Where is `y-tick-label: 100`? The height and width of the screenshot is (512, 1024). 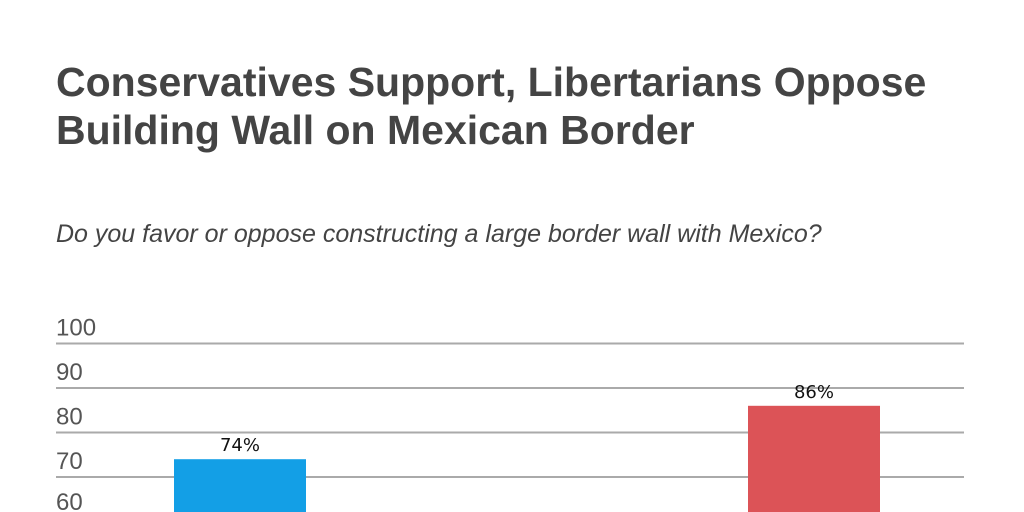
y-tick-label: 100 is located at coordinates (76, 328).